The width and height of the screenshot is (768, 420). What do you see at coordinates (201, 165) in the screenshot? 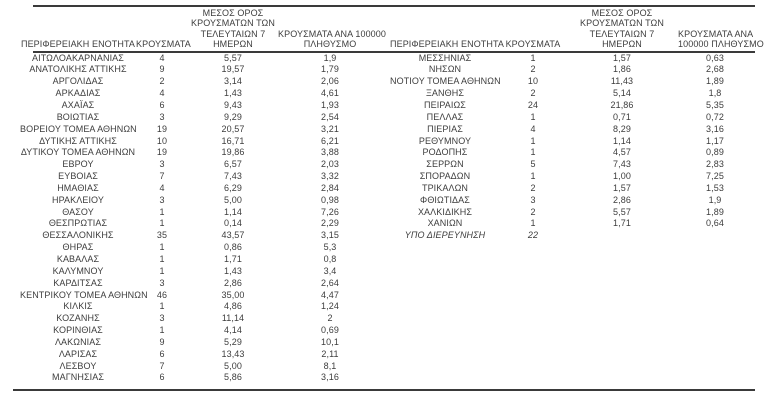
I see `table-row: ΕΒΡΟΥ 3 6,57 2,03` at bounding box center [201, 165].